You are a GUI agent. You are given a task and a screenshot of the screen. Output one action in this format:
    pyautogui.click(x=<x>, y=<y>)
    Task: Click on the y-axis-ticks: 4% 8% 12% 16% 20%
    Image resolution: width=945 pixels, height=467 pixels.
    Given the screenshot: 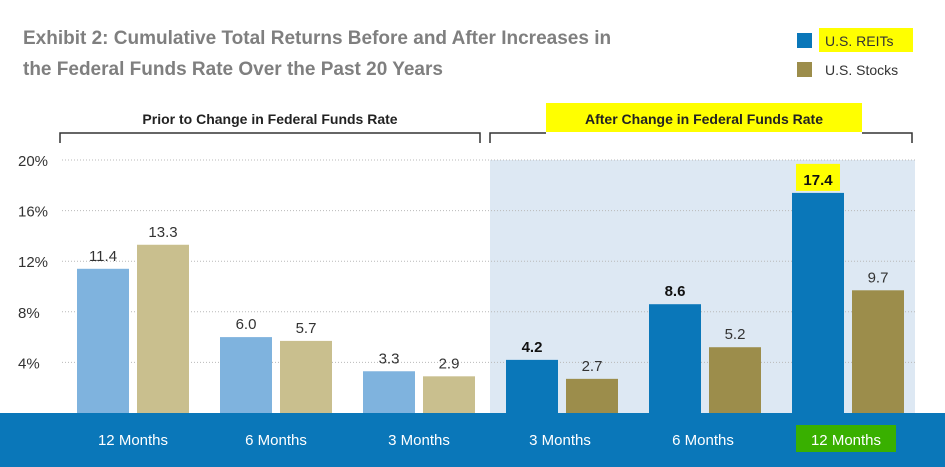 What is the action you would take?
    pyautogui.click(x=33, y=262)
    